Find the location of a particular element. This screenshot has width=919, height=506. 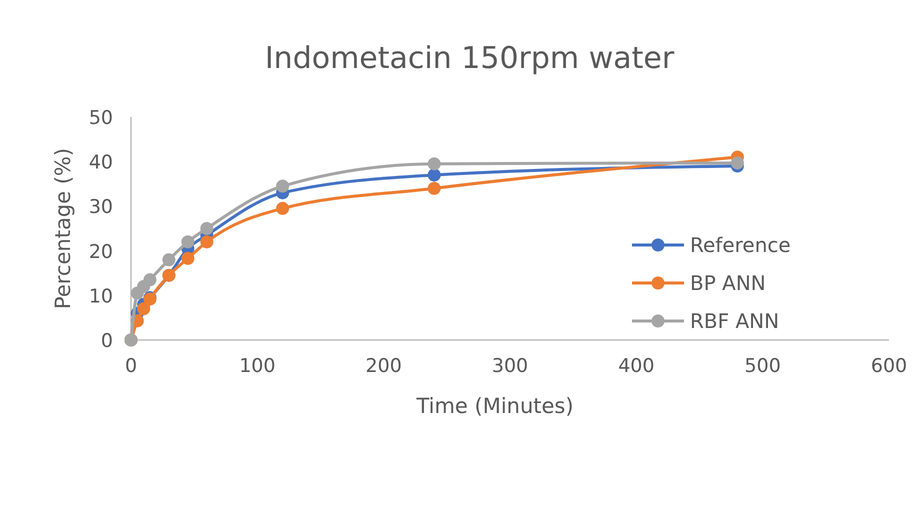

y-tick-label: 10 is located at coordinates (100, 296).